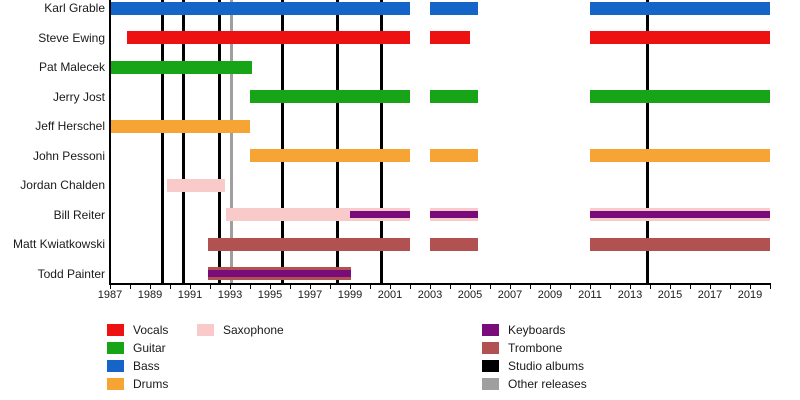  I want to click on member-label-todd-painter: Todd Painter, so click(71, 273).